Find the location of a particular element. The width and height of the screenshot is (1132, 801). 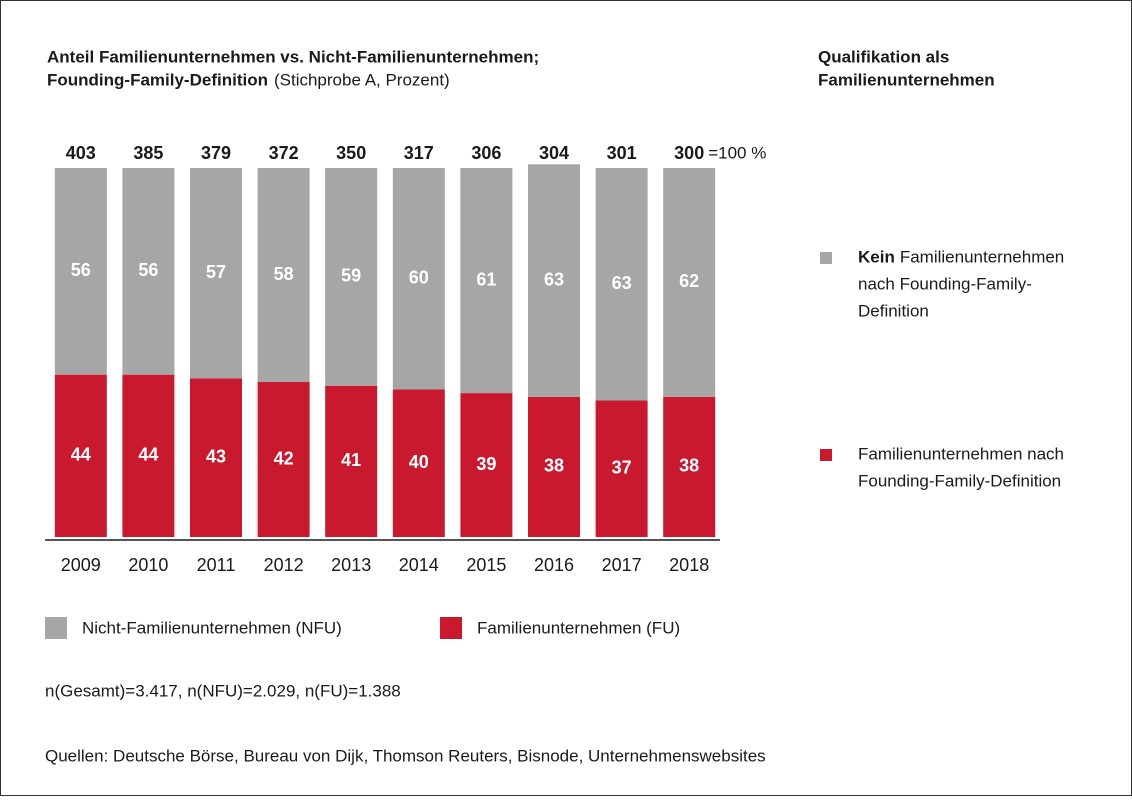

total-suffix: =100 % is located at coordinates (737, 152).